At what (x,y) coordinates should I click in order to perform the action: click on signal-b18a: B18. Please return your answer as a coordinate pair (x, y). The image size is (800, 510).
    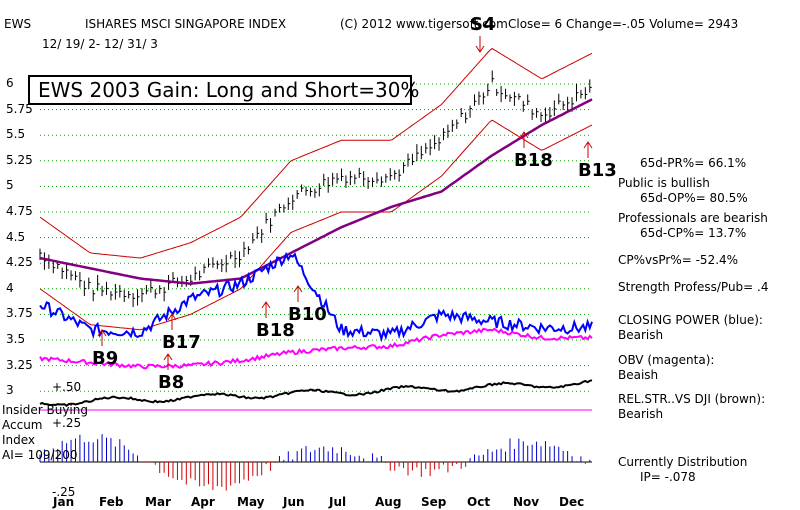
    Looking at the image, I should click on (275, 330).